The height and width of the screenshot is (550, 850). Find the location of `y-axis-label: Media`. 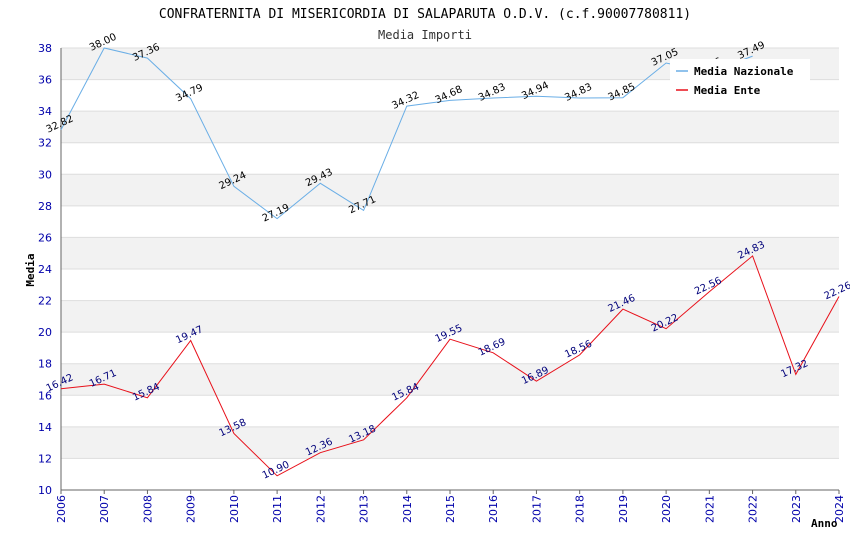

y-axis-label: Media is located at coordinates (30, 269).